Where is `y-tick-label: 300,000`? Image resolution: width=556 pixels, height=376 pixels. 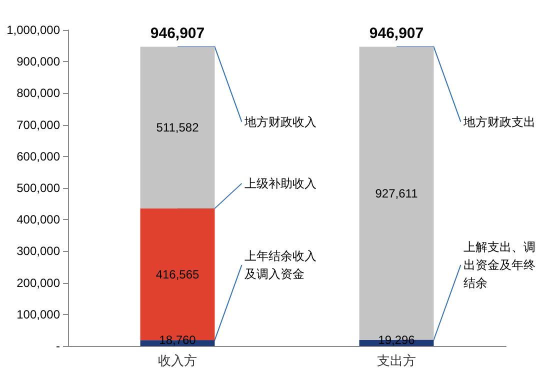
y-tick-label: 300,000 is located at coordinates (38, 251).